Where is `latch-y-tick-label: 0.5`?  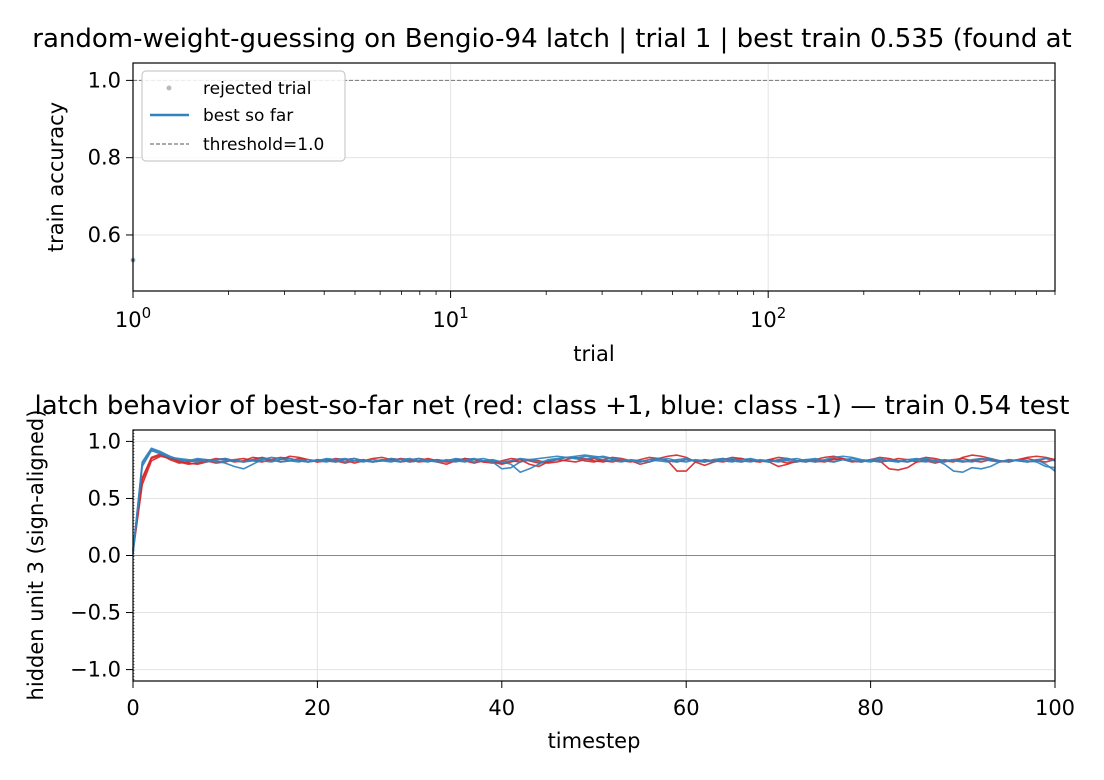 latch-y-tick-label: 0.5 is located at coordinates (104, 498).